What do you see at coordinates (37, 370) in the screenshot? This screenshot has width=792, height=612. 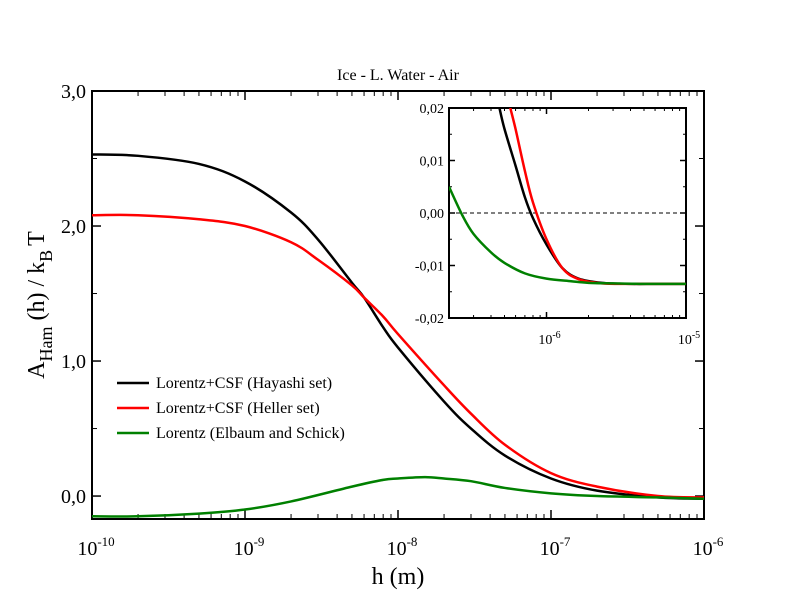 I see `y-axis-title-a: A` at bounding box center [37, 370].